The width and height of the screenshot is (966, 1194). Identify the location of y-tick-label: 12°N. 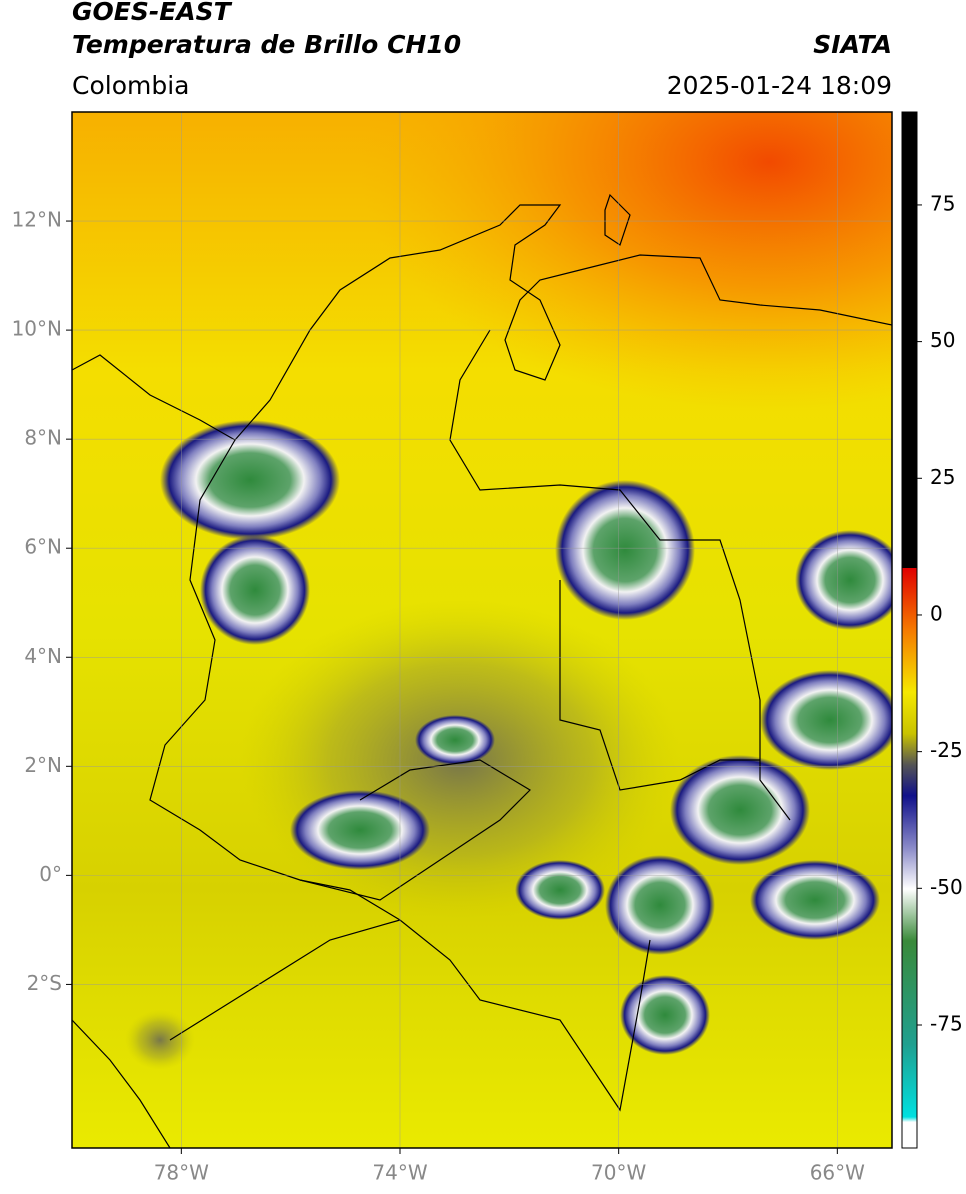
(37, 220).